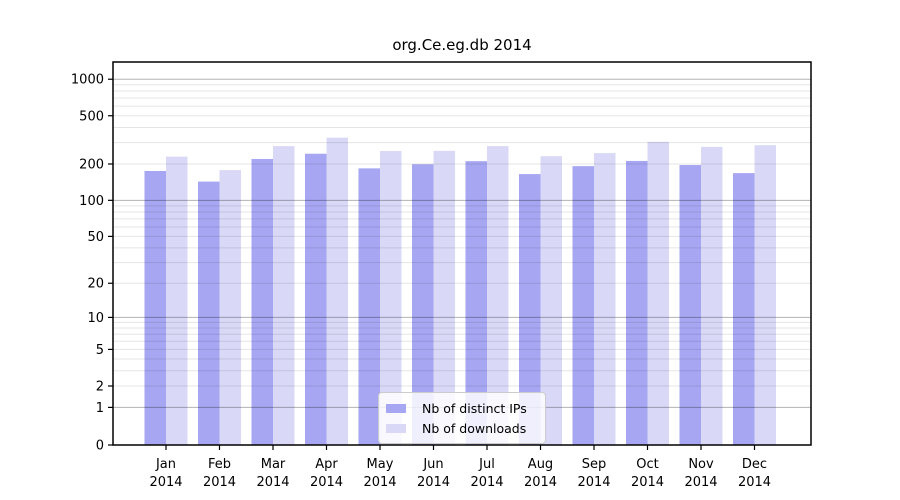  Describe the element at coordinates (690, 305) in the screenshot. I see `bar-nov-distinct-ips` at that location.